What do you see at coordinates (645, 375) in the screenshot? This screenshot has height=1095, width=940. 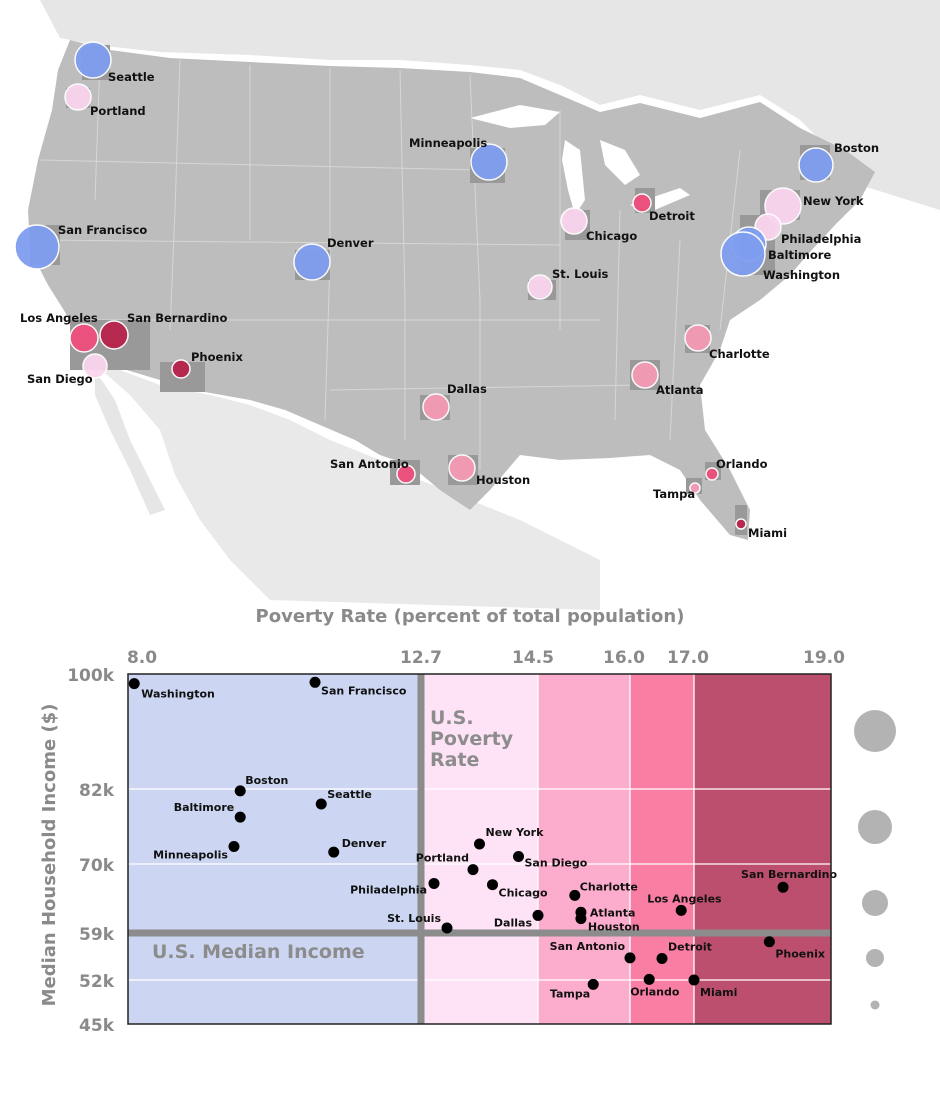 I see `map-bubble-atlanta` at bounding box center [645, 375].